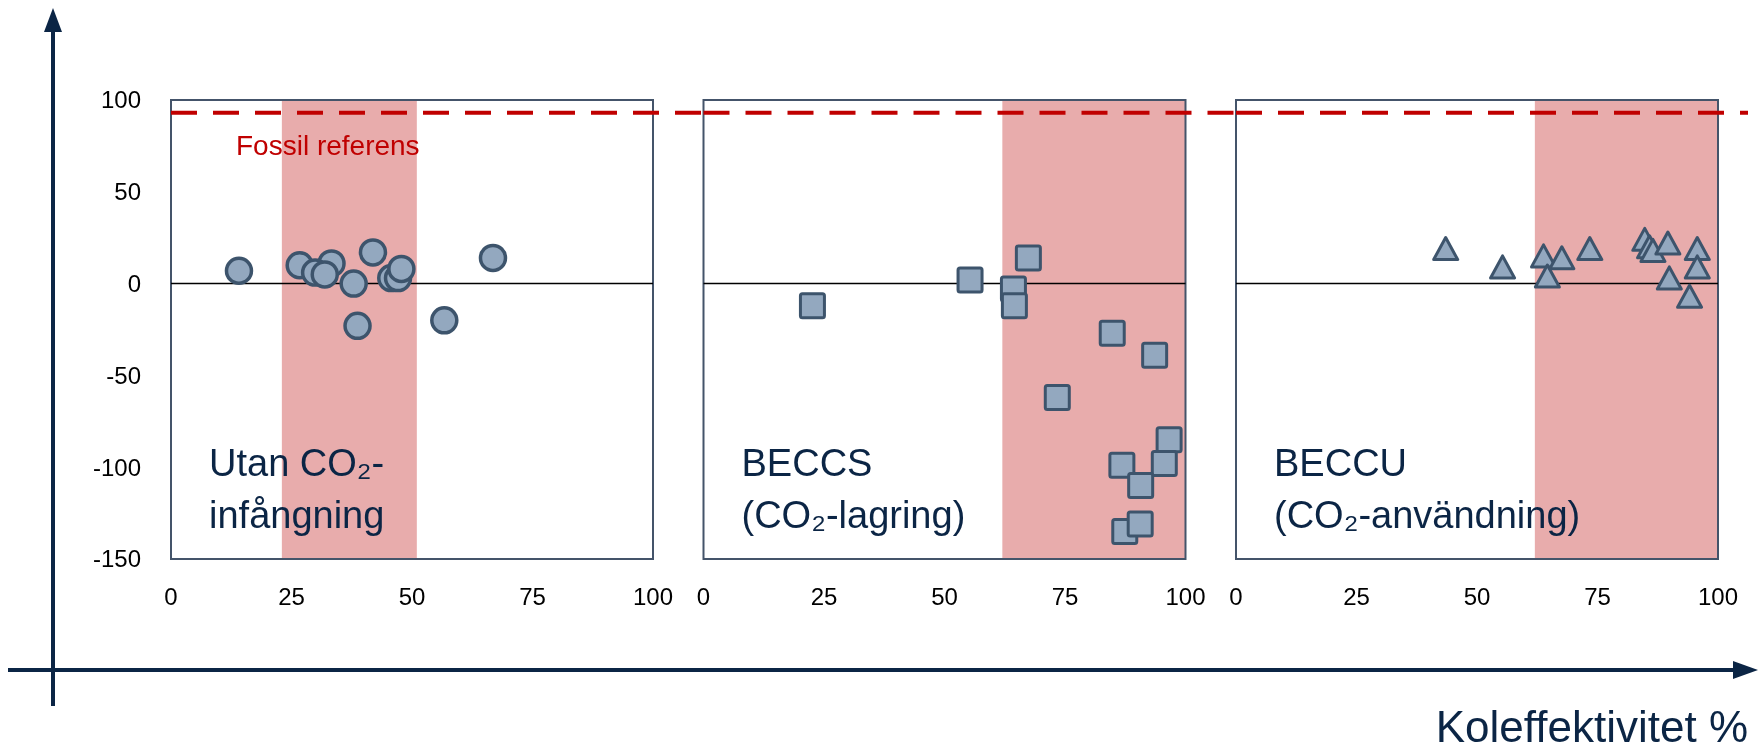  I want to click on y-tick-label: 100, so click(120, 100).